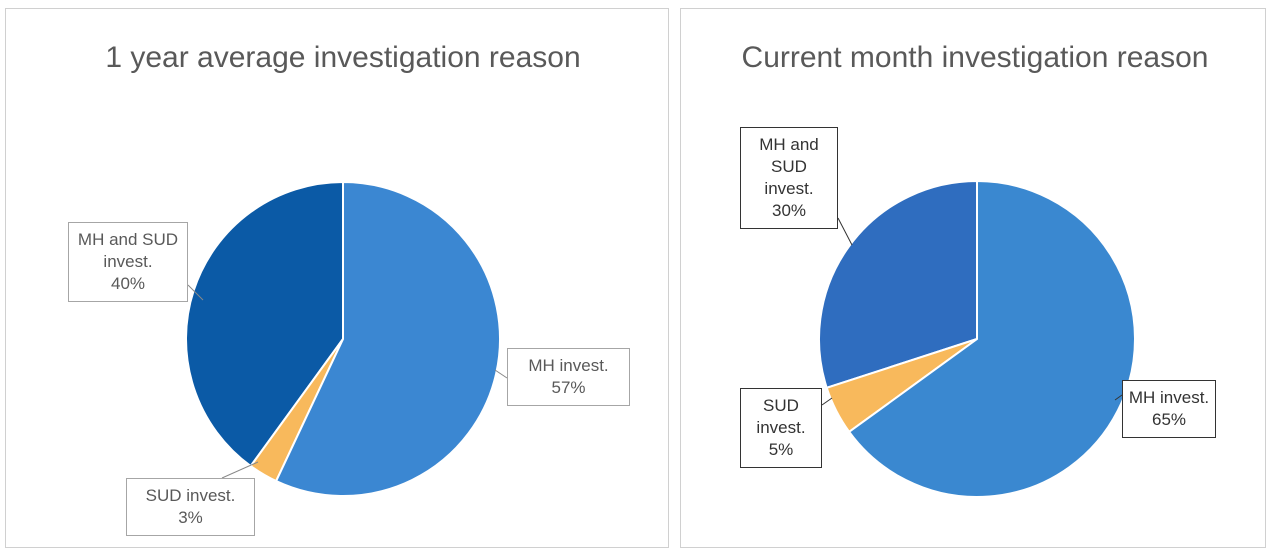 The image size is (1270, 550). I want to click on data-label: MH and SUD invest. 30%, so click(789, 178).